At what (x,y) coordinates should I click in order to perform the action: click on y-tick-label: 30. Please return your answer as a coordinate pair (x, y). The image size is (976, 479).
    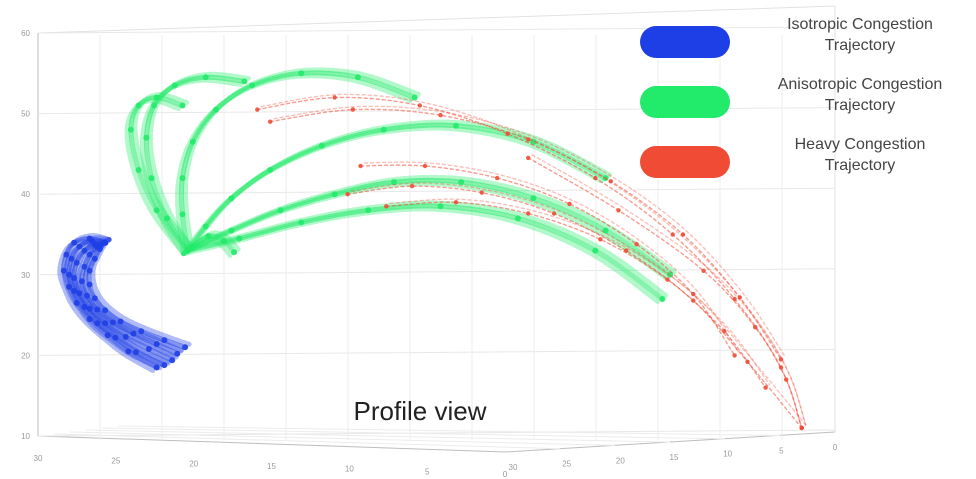
    Looking at the image, I should click on (25, 275).